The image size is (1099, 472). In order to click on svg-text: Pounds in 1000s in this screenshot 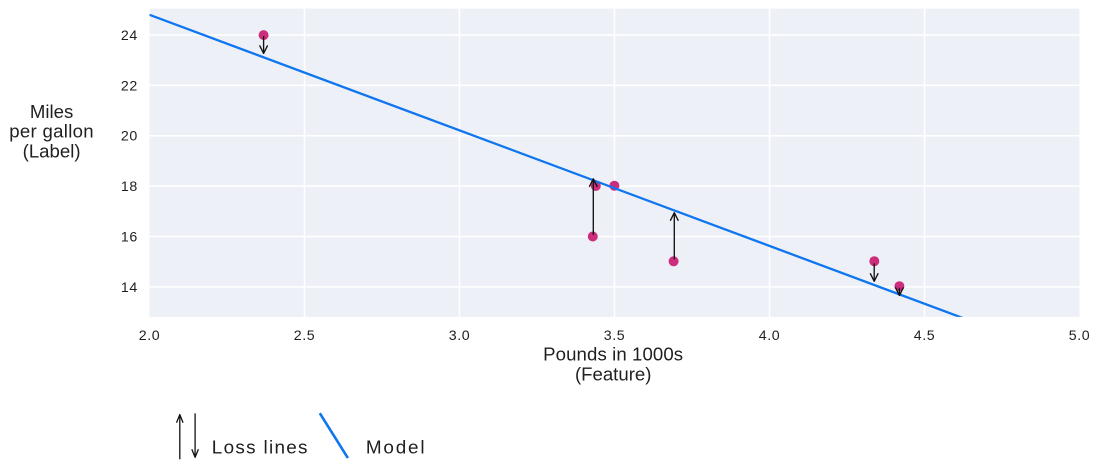, I will do `click(613, 353)`.